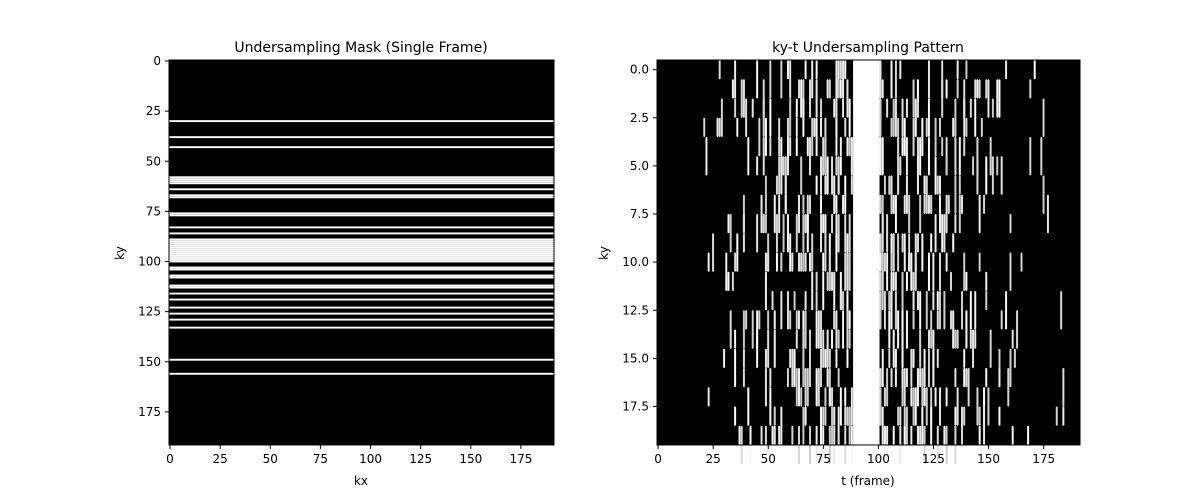  What do you see at coordinates (639, 214) in the screenshot?
I see `y-tick-label: 7.5` at bounding box center [639, 214].